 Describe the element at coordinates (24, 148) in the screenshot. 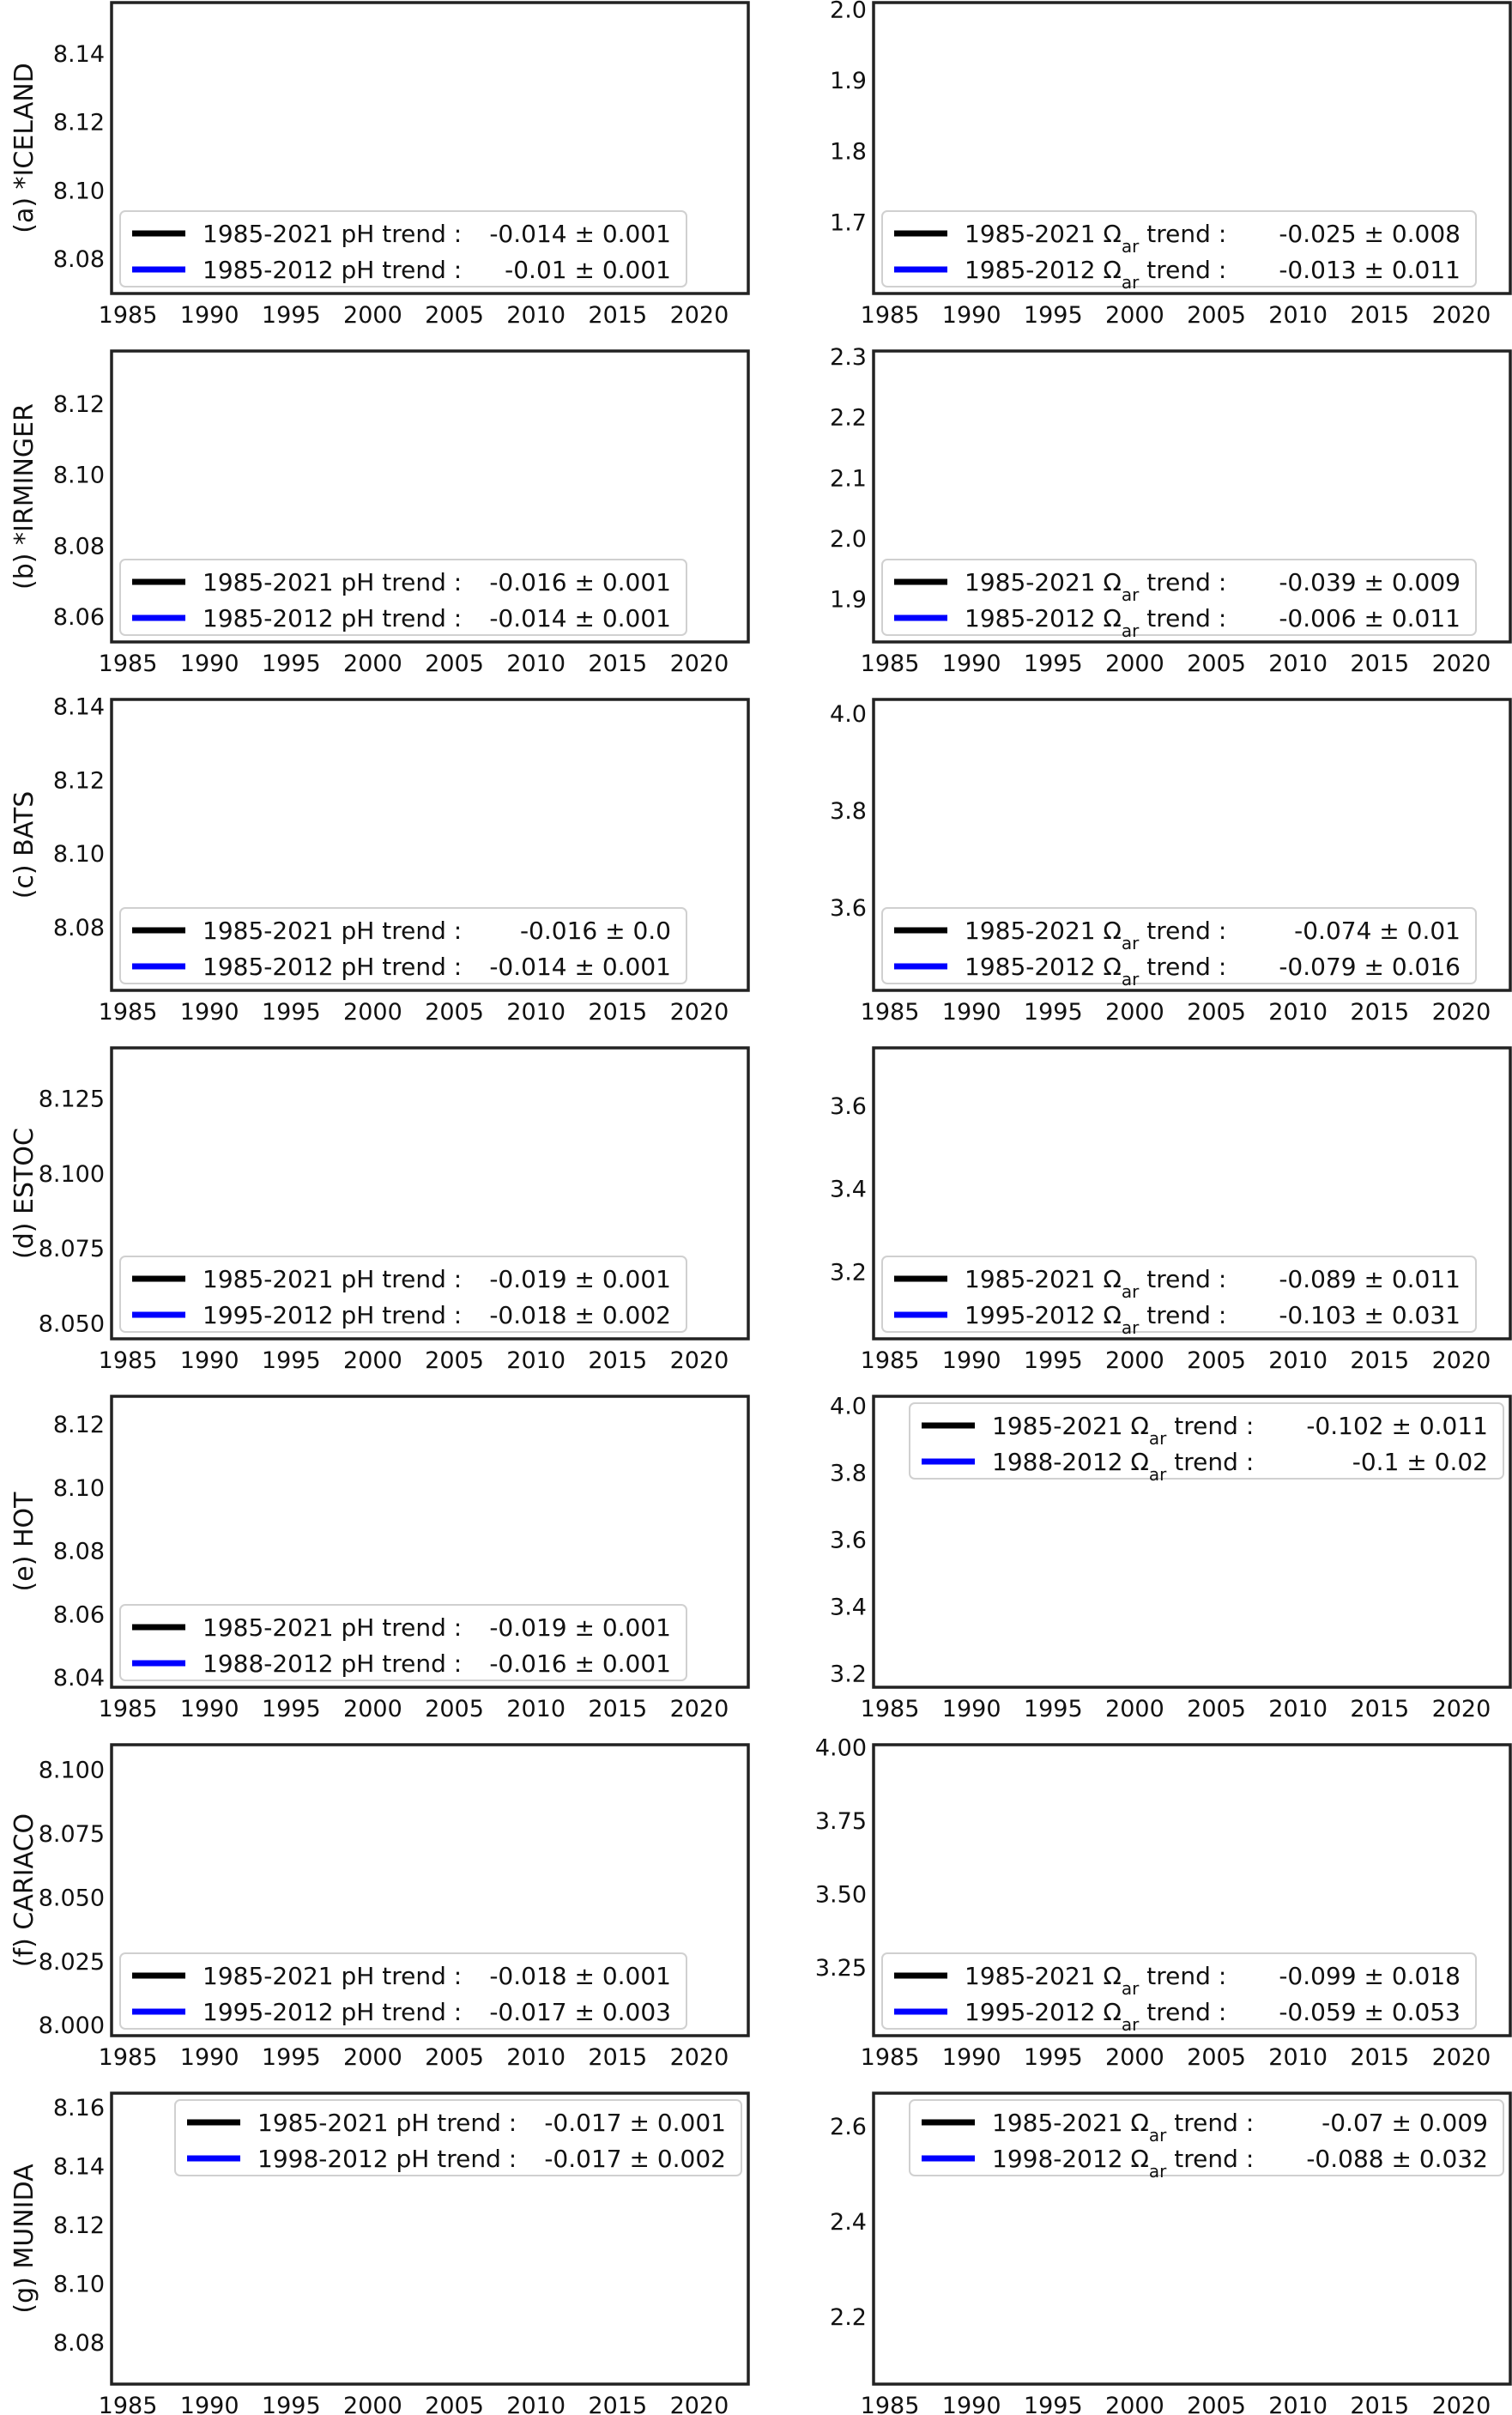

I see `y-axis-label: (a) *ICELAND` at that location.